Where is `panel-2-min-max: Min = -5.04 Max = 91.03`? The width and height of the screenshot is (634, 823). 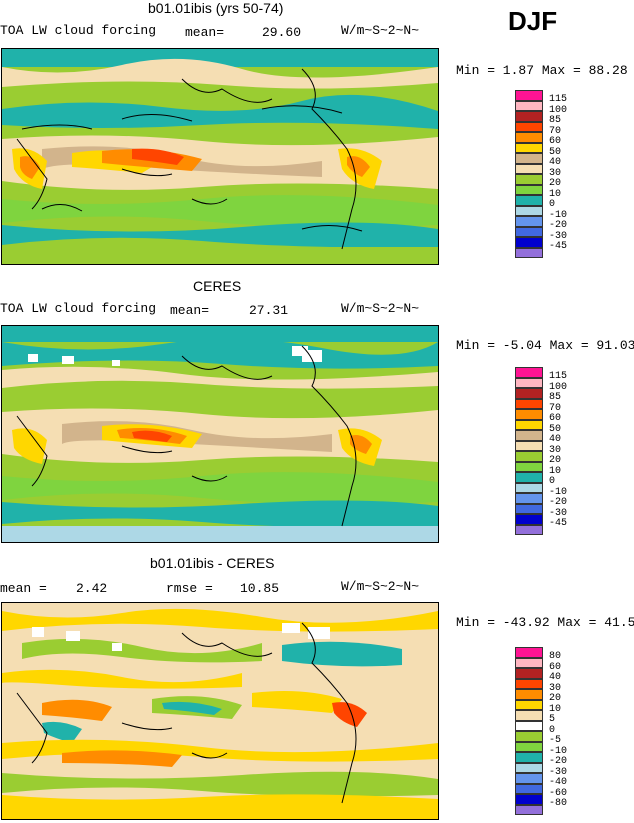
panel-2-min-max: Min = -5.04 Max = 91.03 is located at coordinates (545, 345).